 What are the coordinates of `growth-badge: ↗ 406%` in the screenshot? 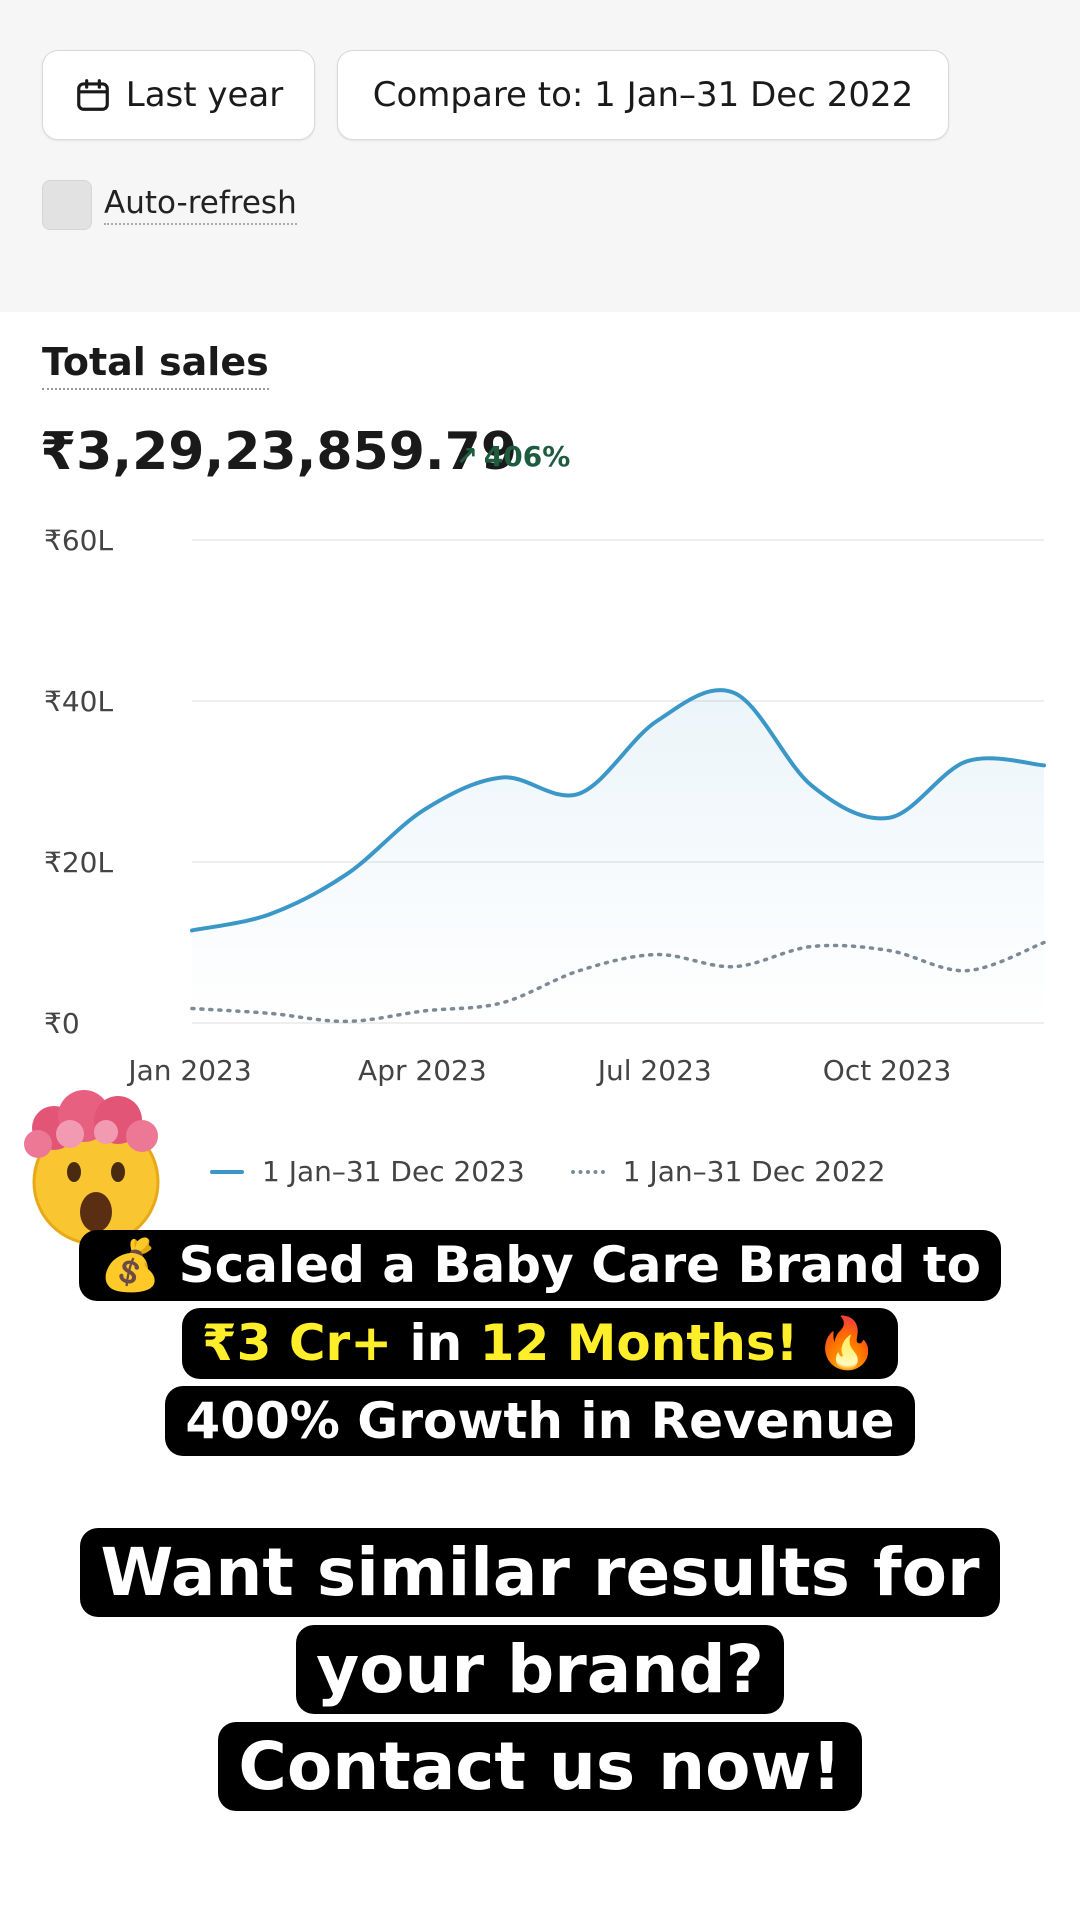 It's located at (513, 456).